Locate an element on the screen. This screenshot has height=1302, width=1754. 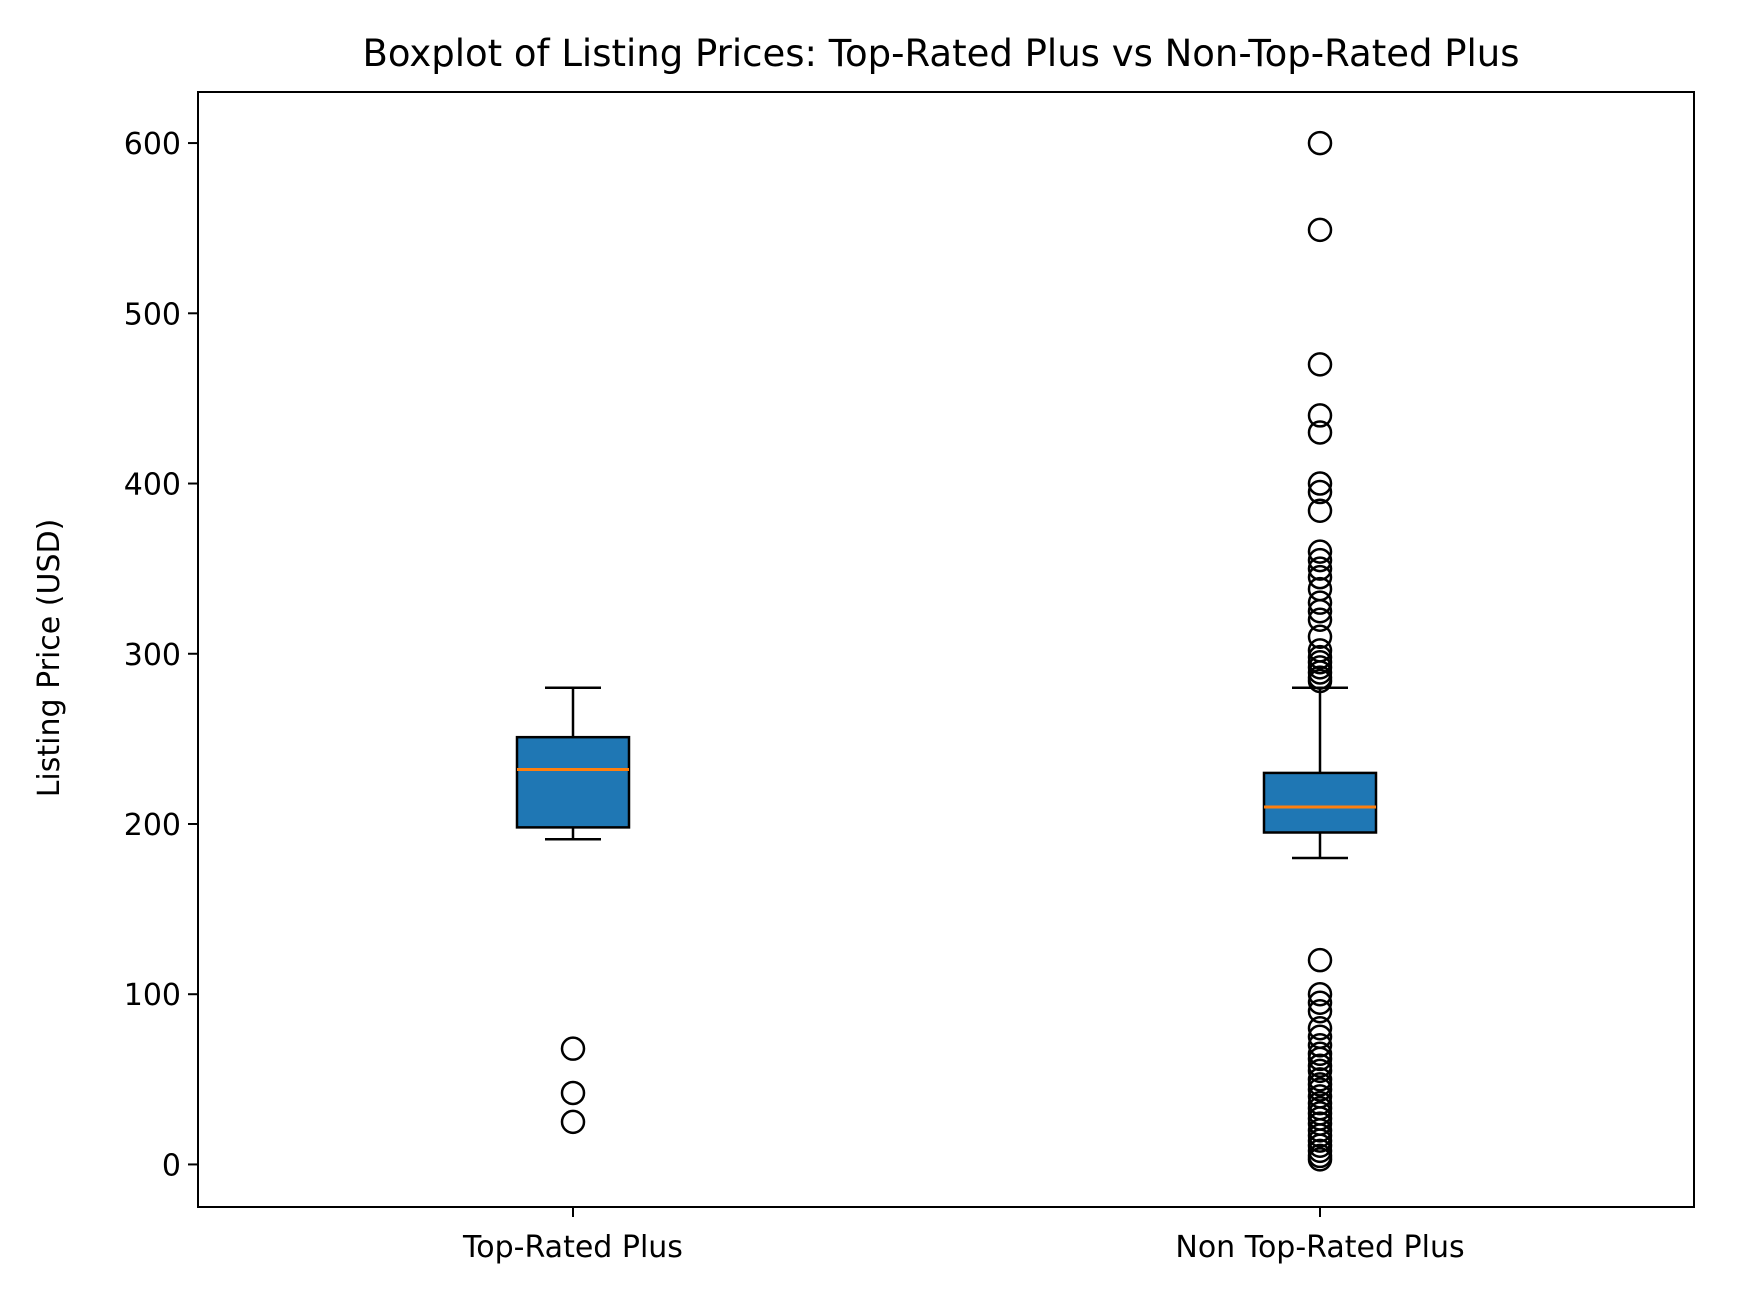
y-axis-label: Listing Price (USD) is located at coordinates (49, 658).